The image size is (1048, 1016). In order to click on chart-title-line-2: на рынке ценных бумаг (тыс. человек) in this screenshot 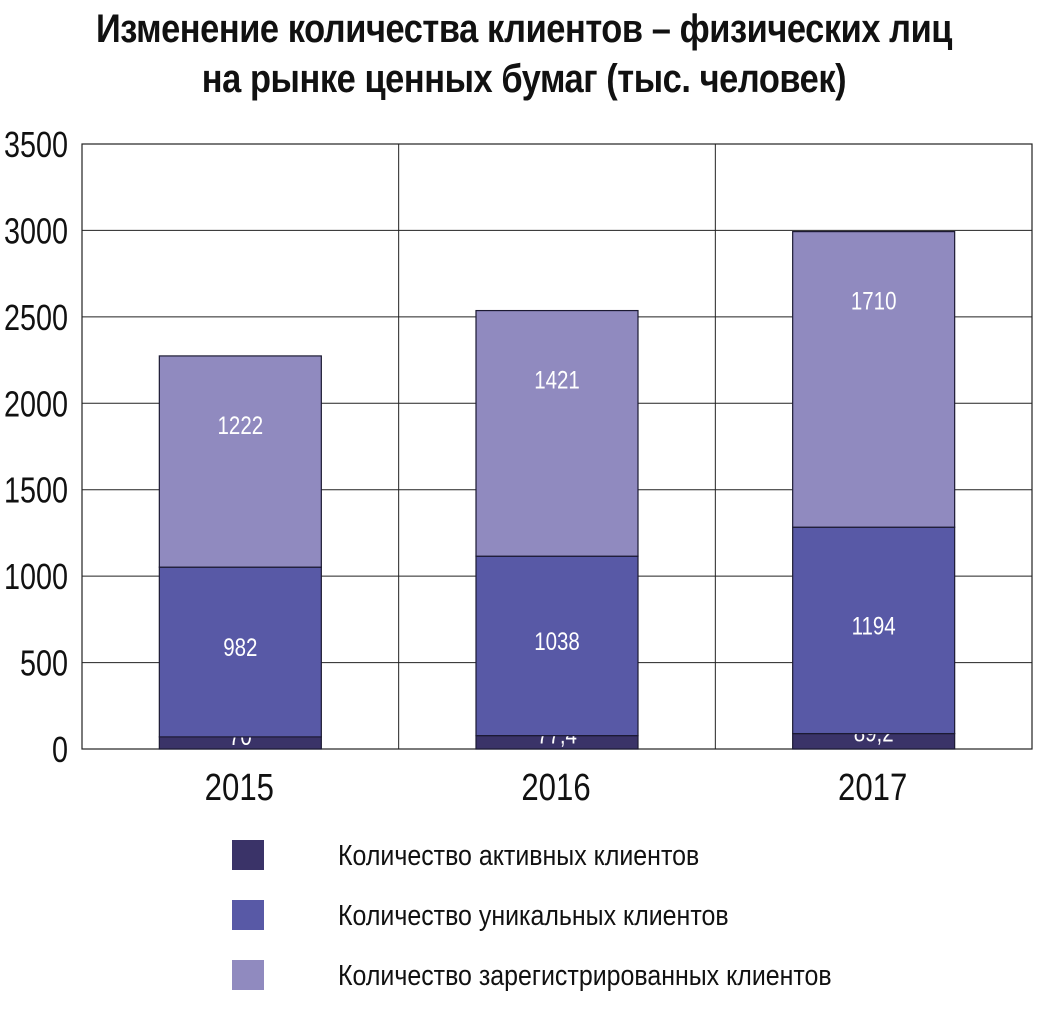, I will do `click(524, 79)`.